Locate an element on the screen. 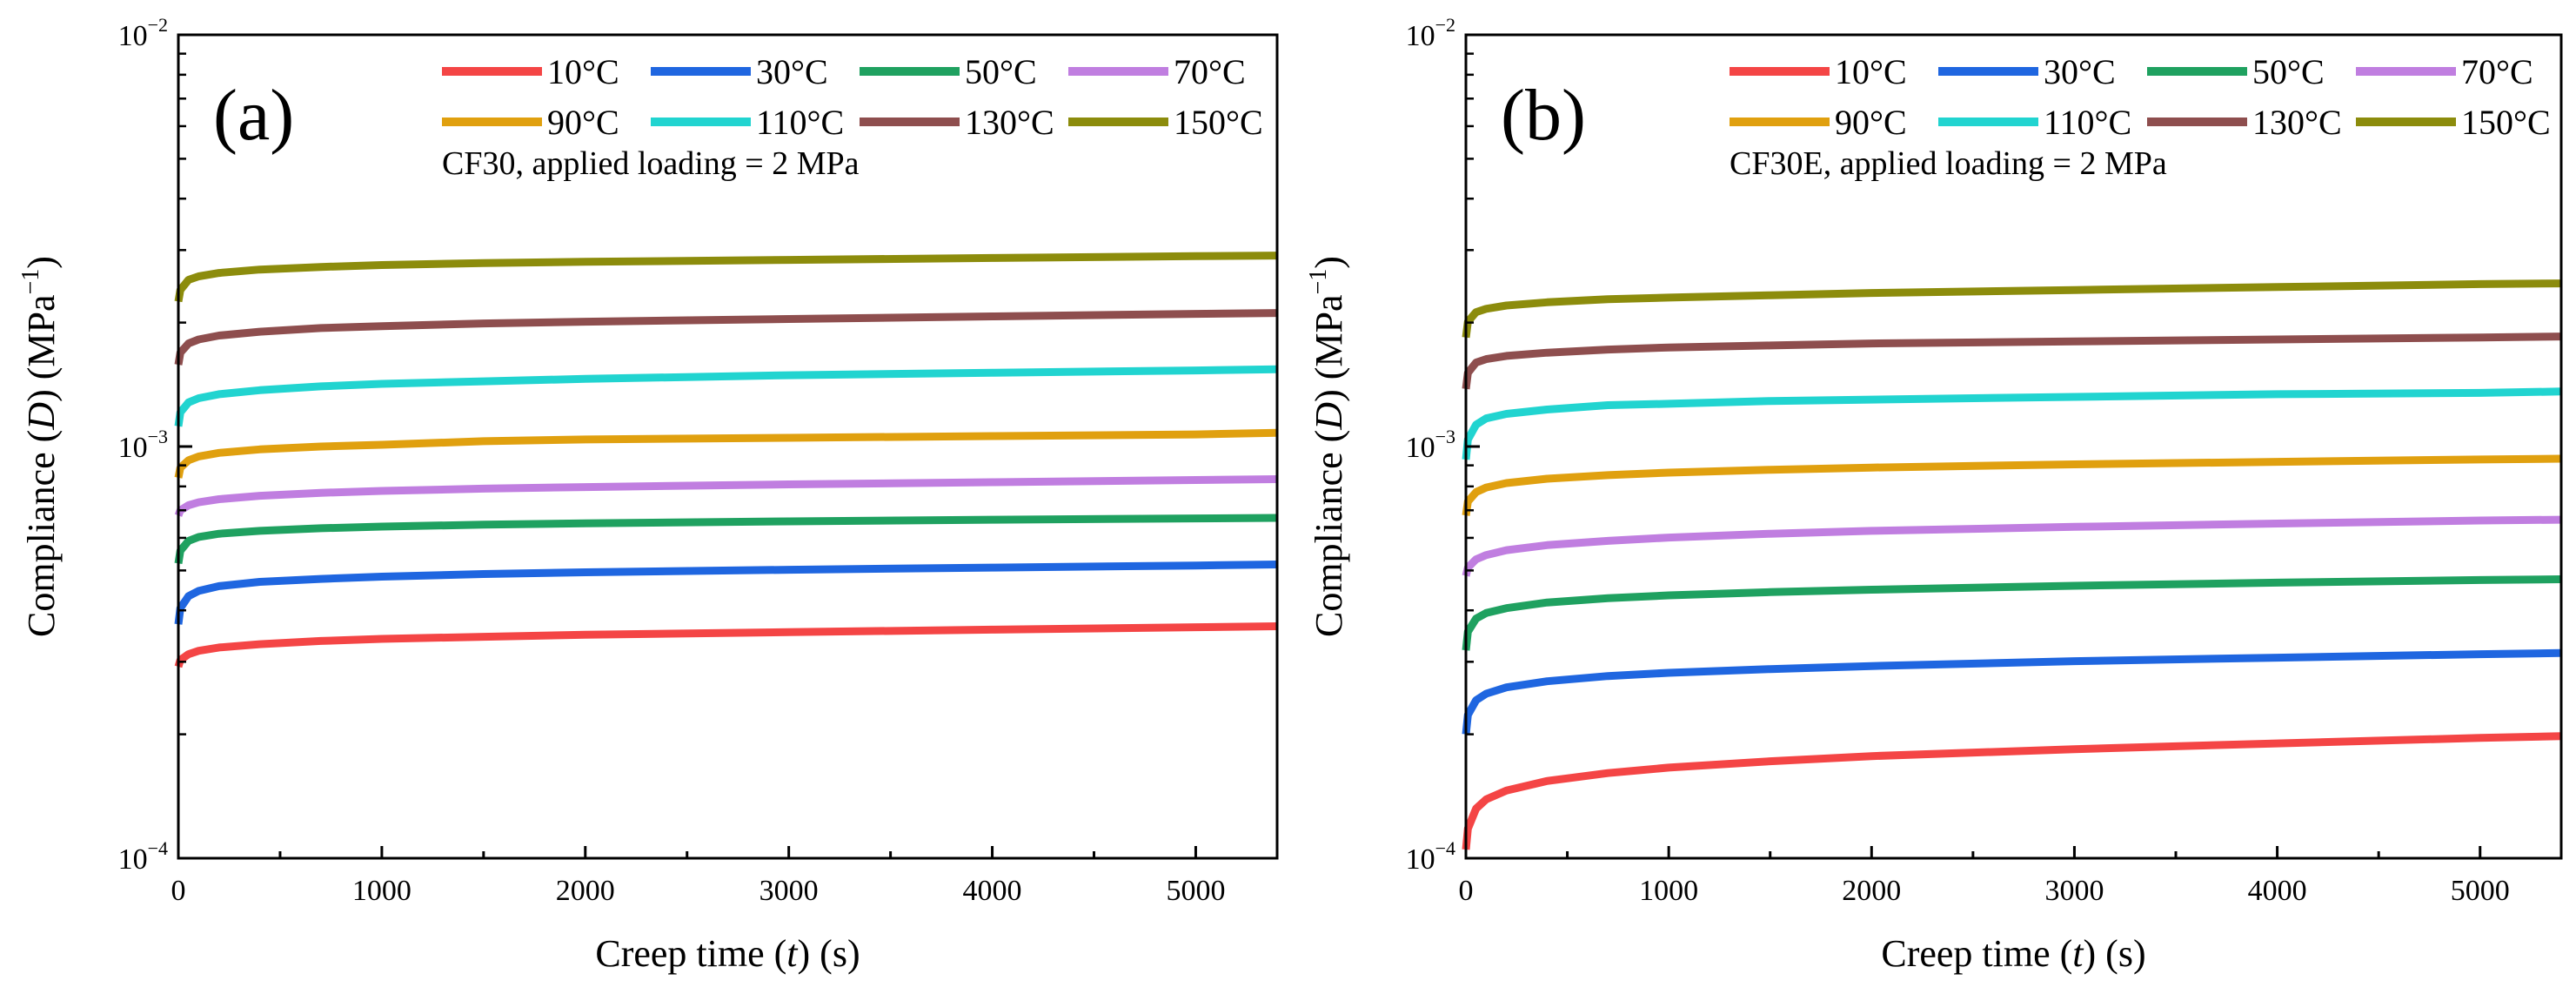 The height and width of the screenshot is (994, 2576). annotation-text: CF30E, applied loading = 2 MPa is located at coordinates (1948, 163).